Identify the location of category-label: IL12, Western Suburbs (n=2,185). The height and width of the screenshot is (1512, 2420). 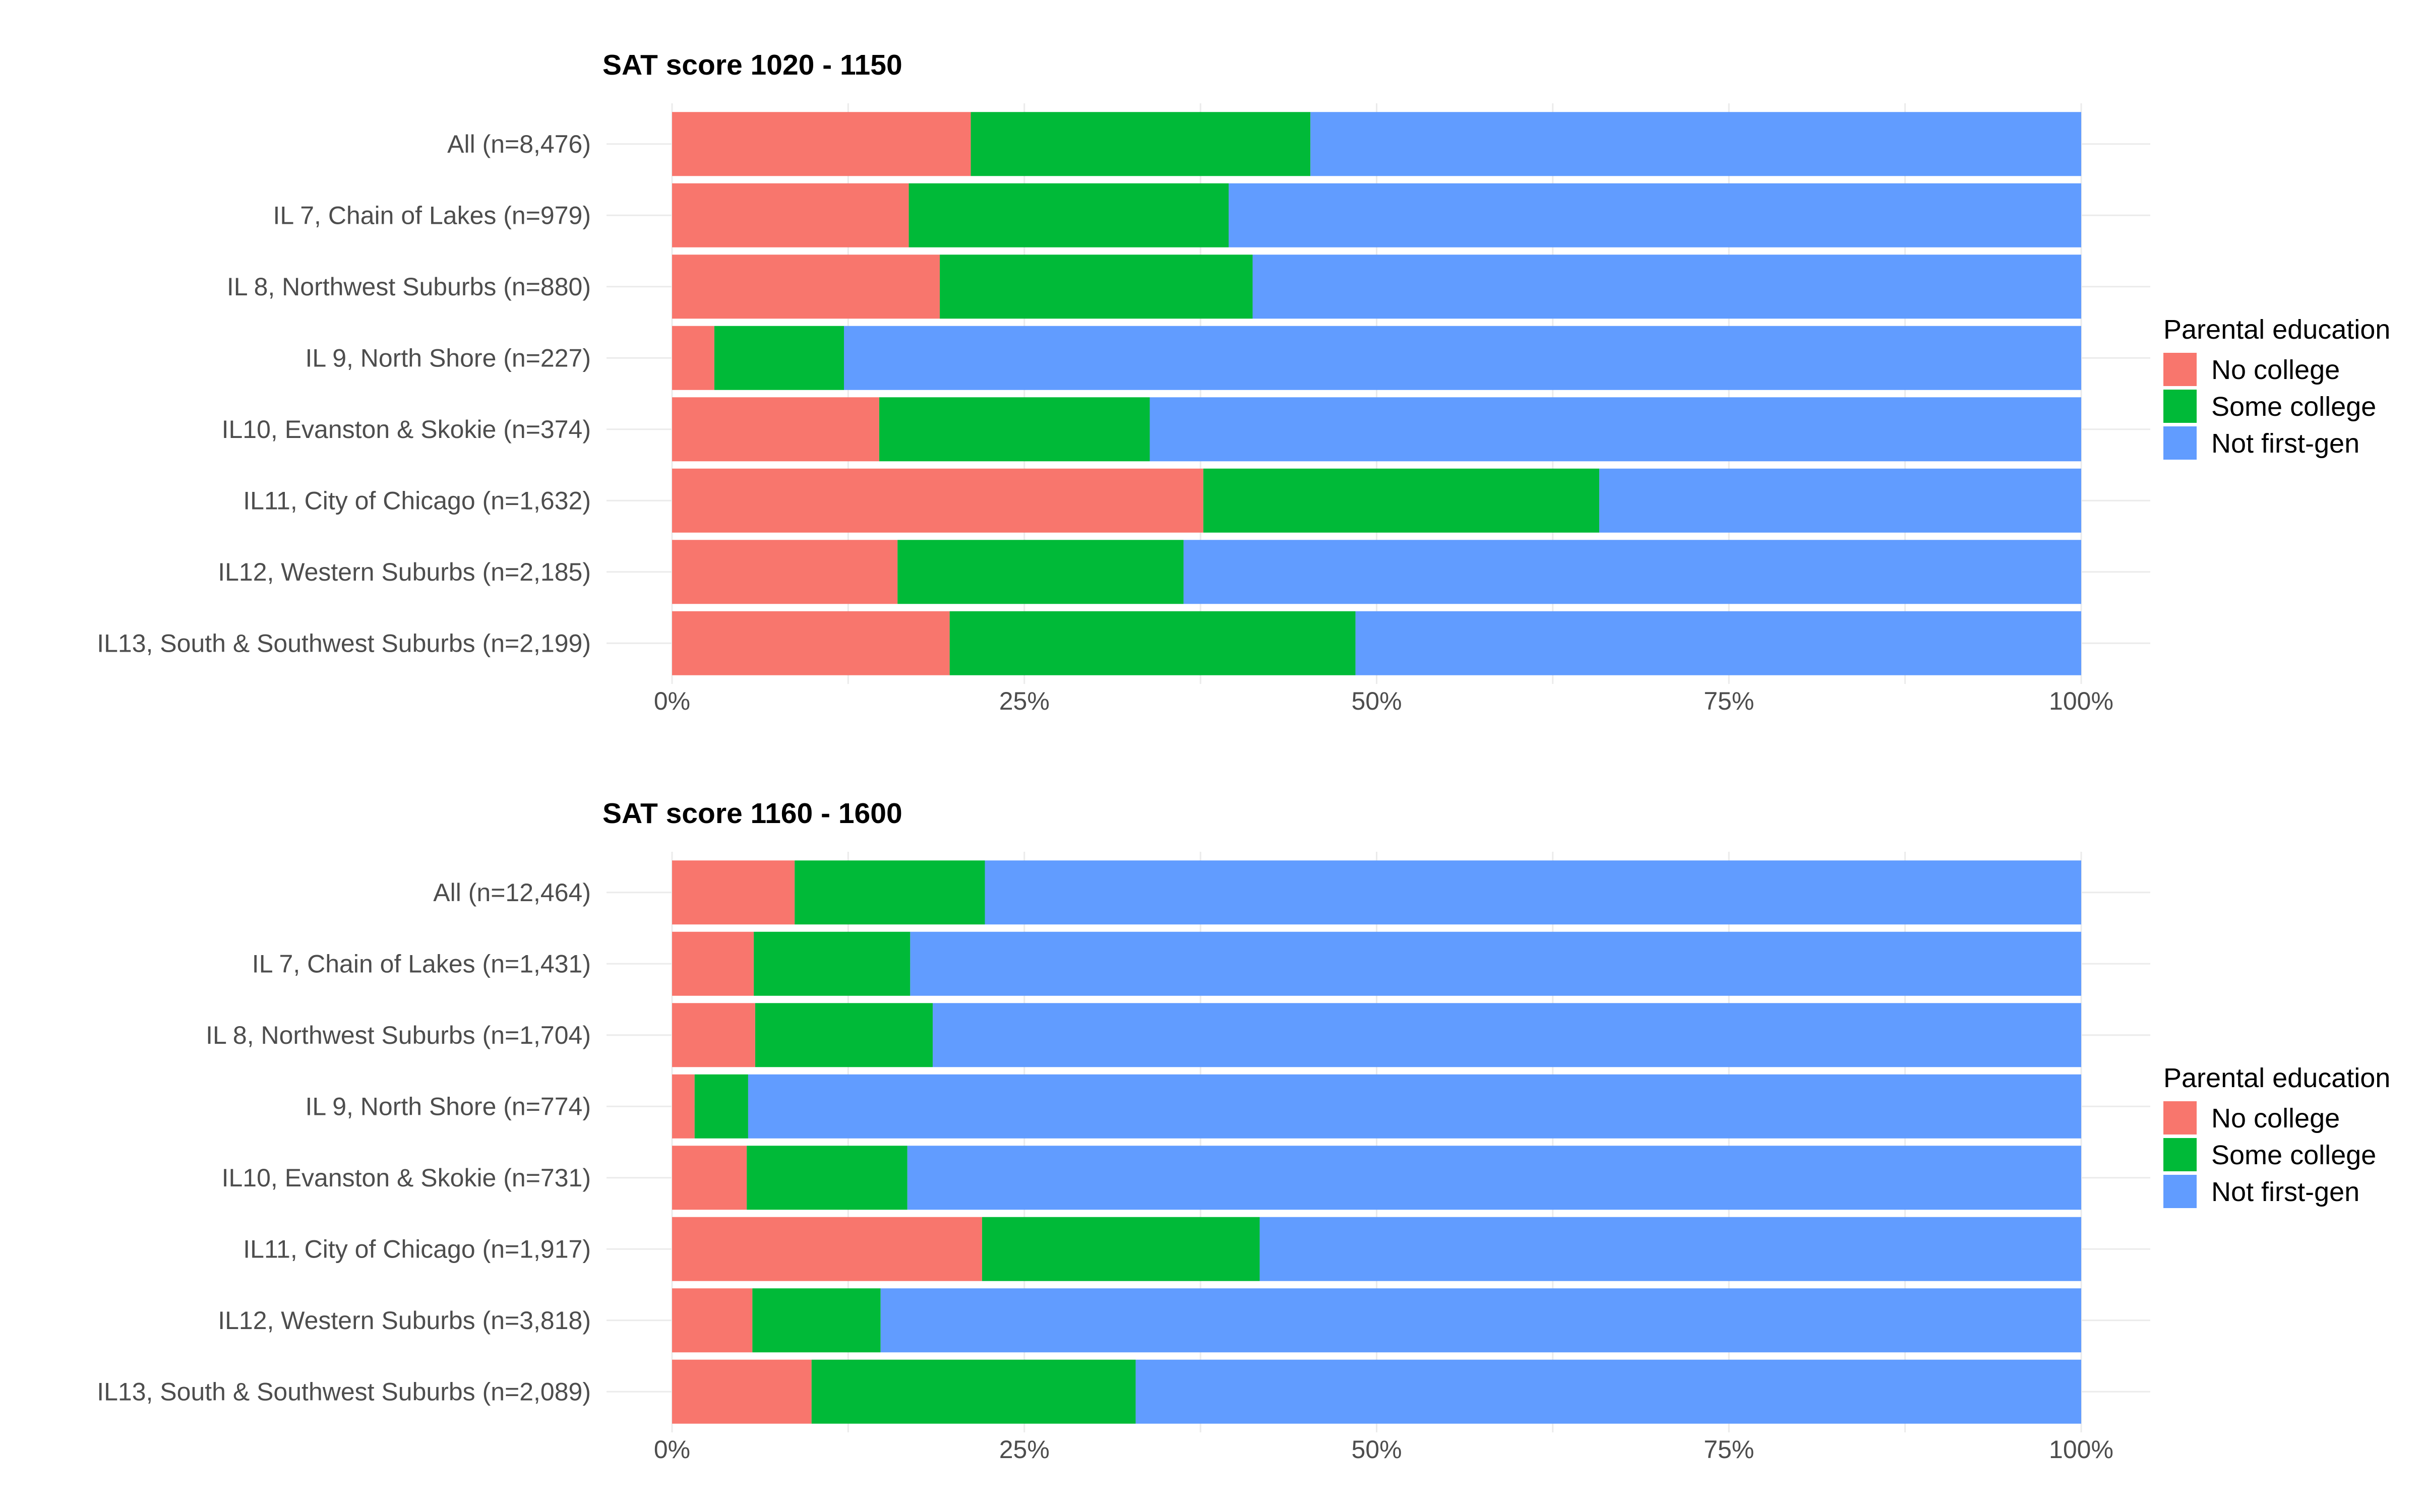
(404, 572).